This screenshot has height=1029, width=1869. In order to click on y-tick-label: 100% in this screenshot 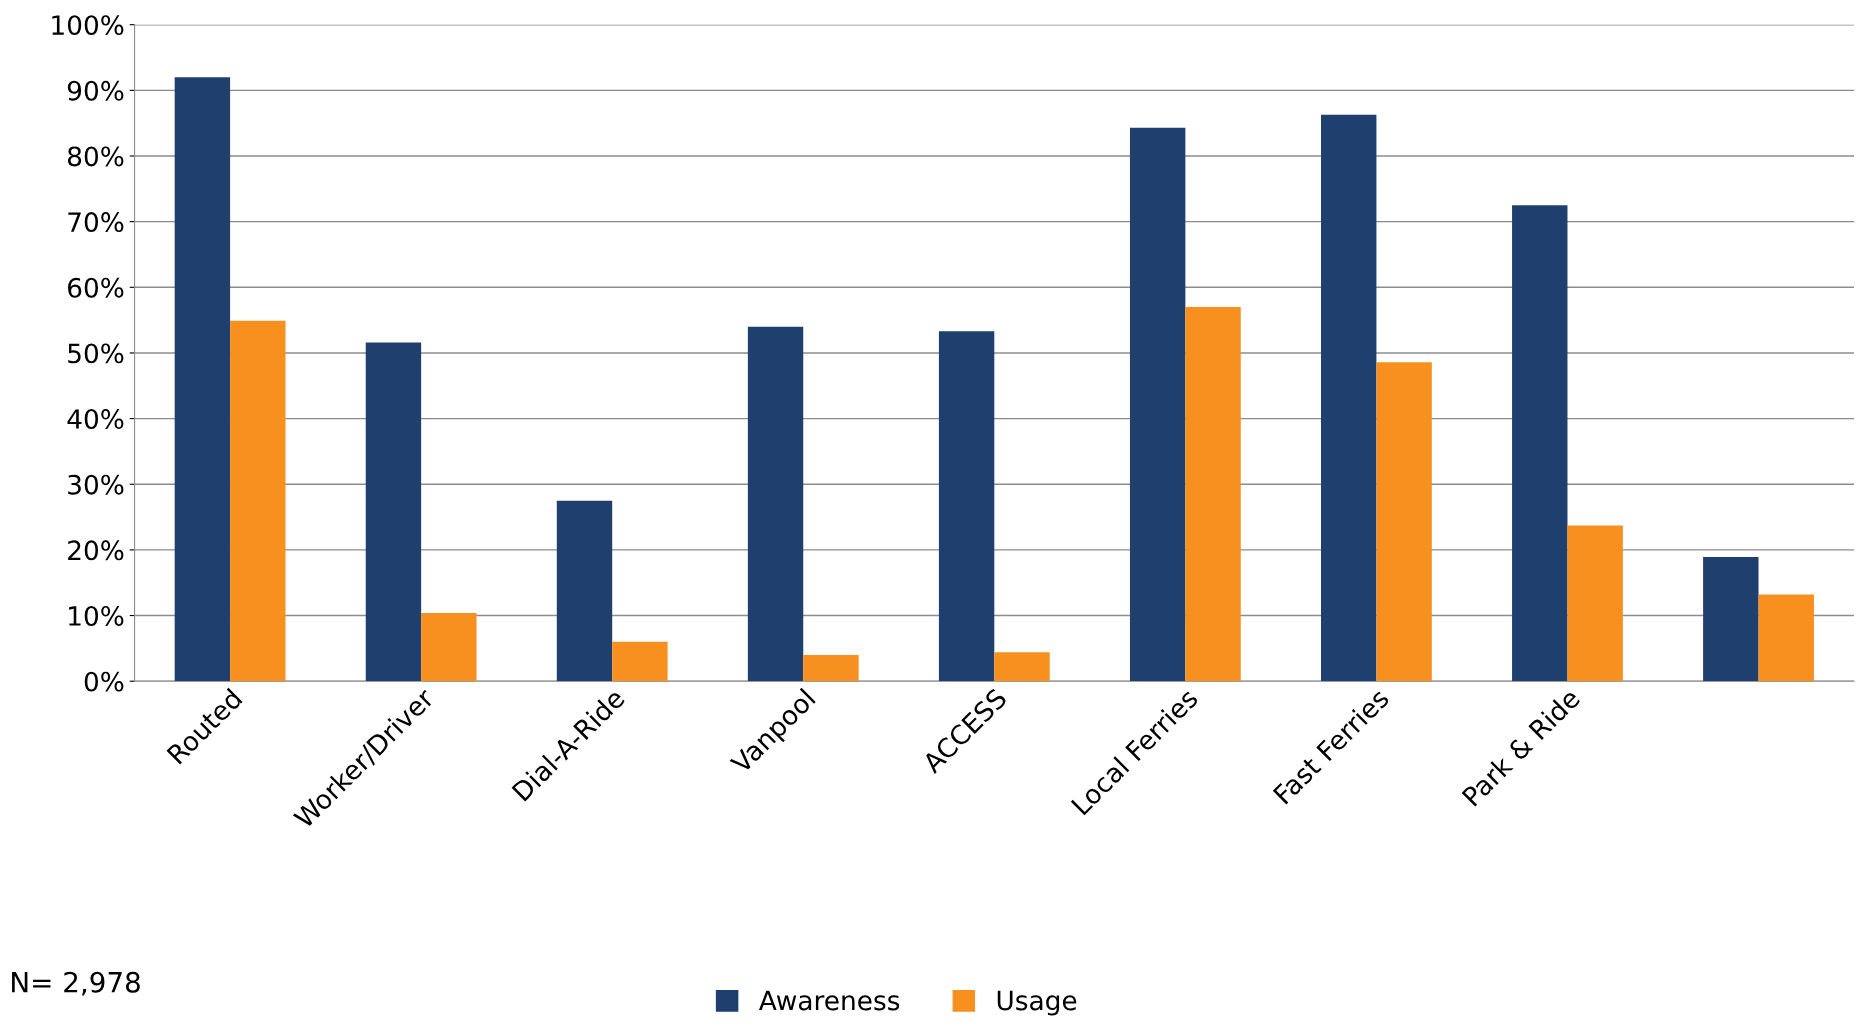, I will do `click(88, 25)`.